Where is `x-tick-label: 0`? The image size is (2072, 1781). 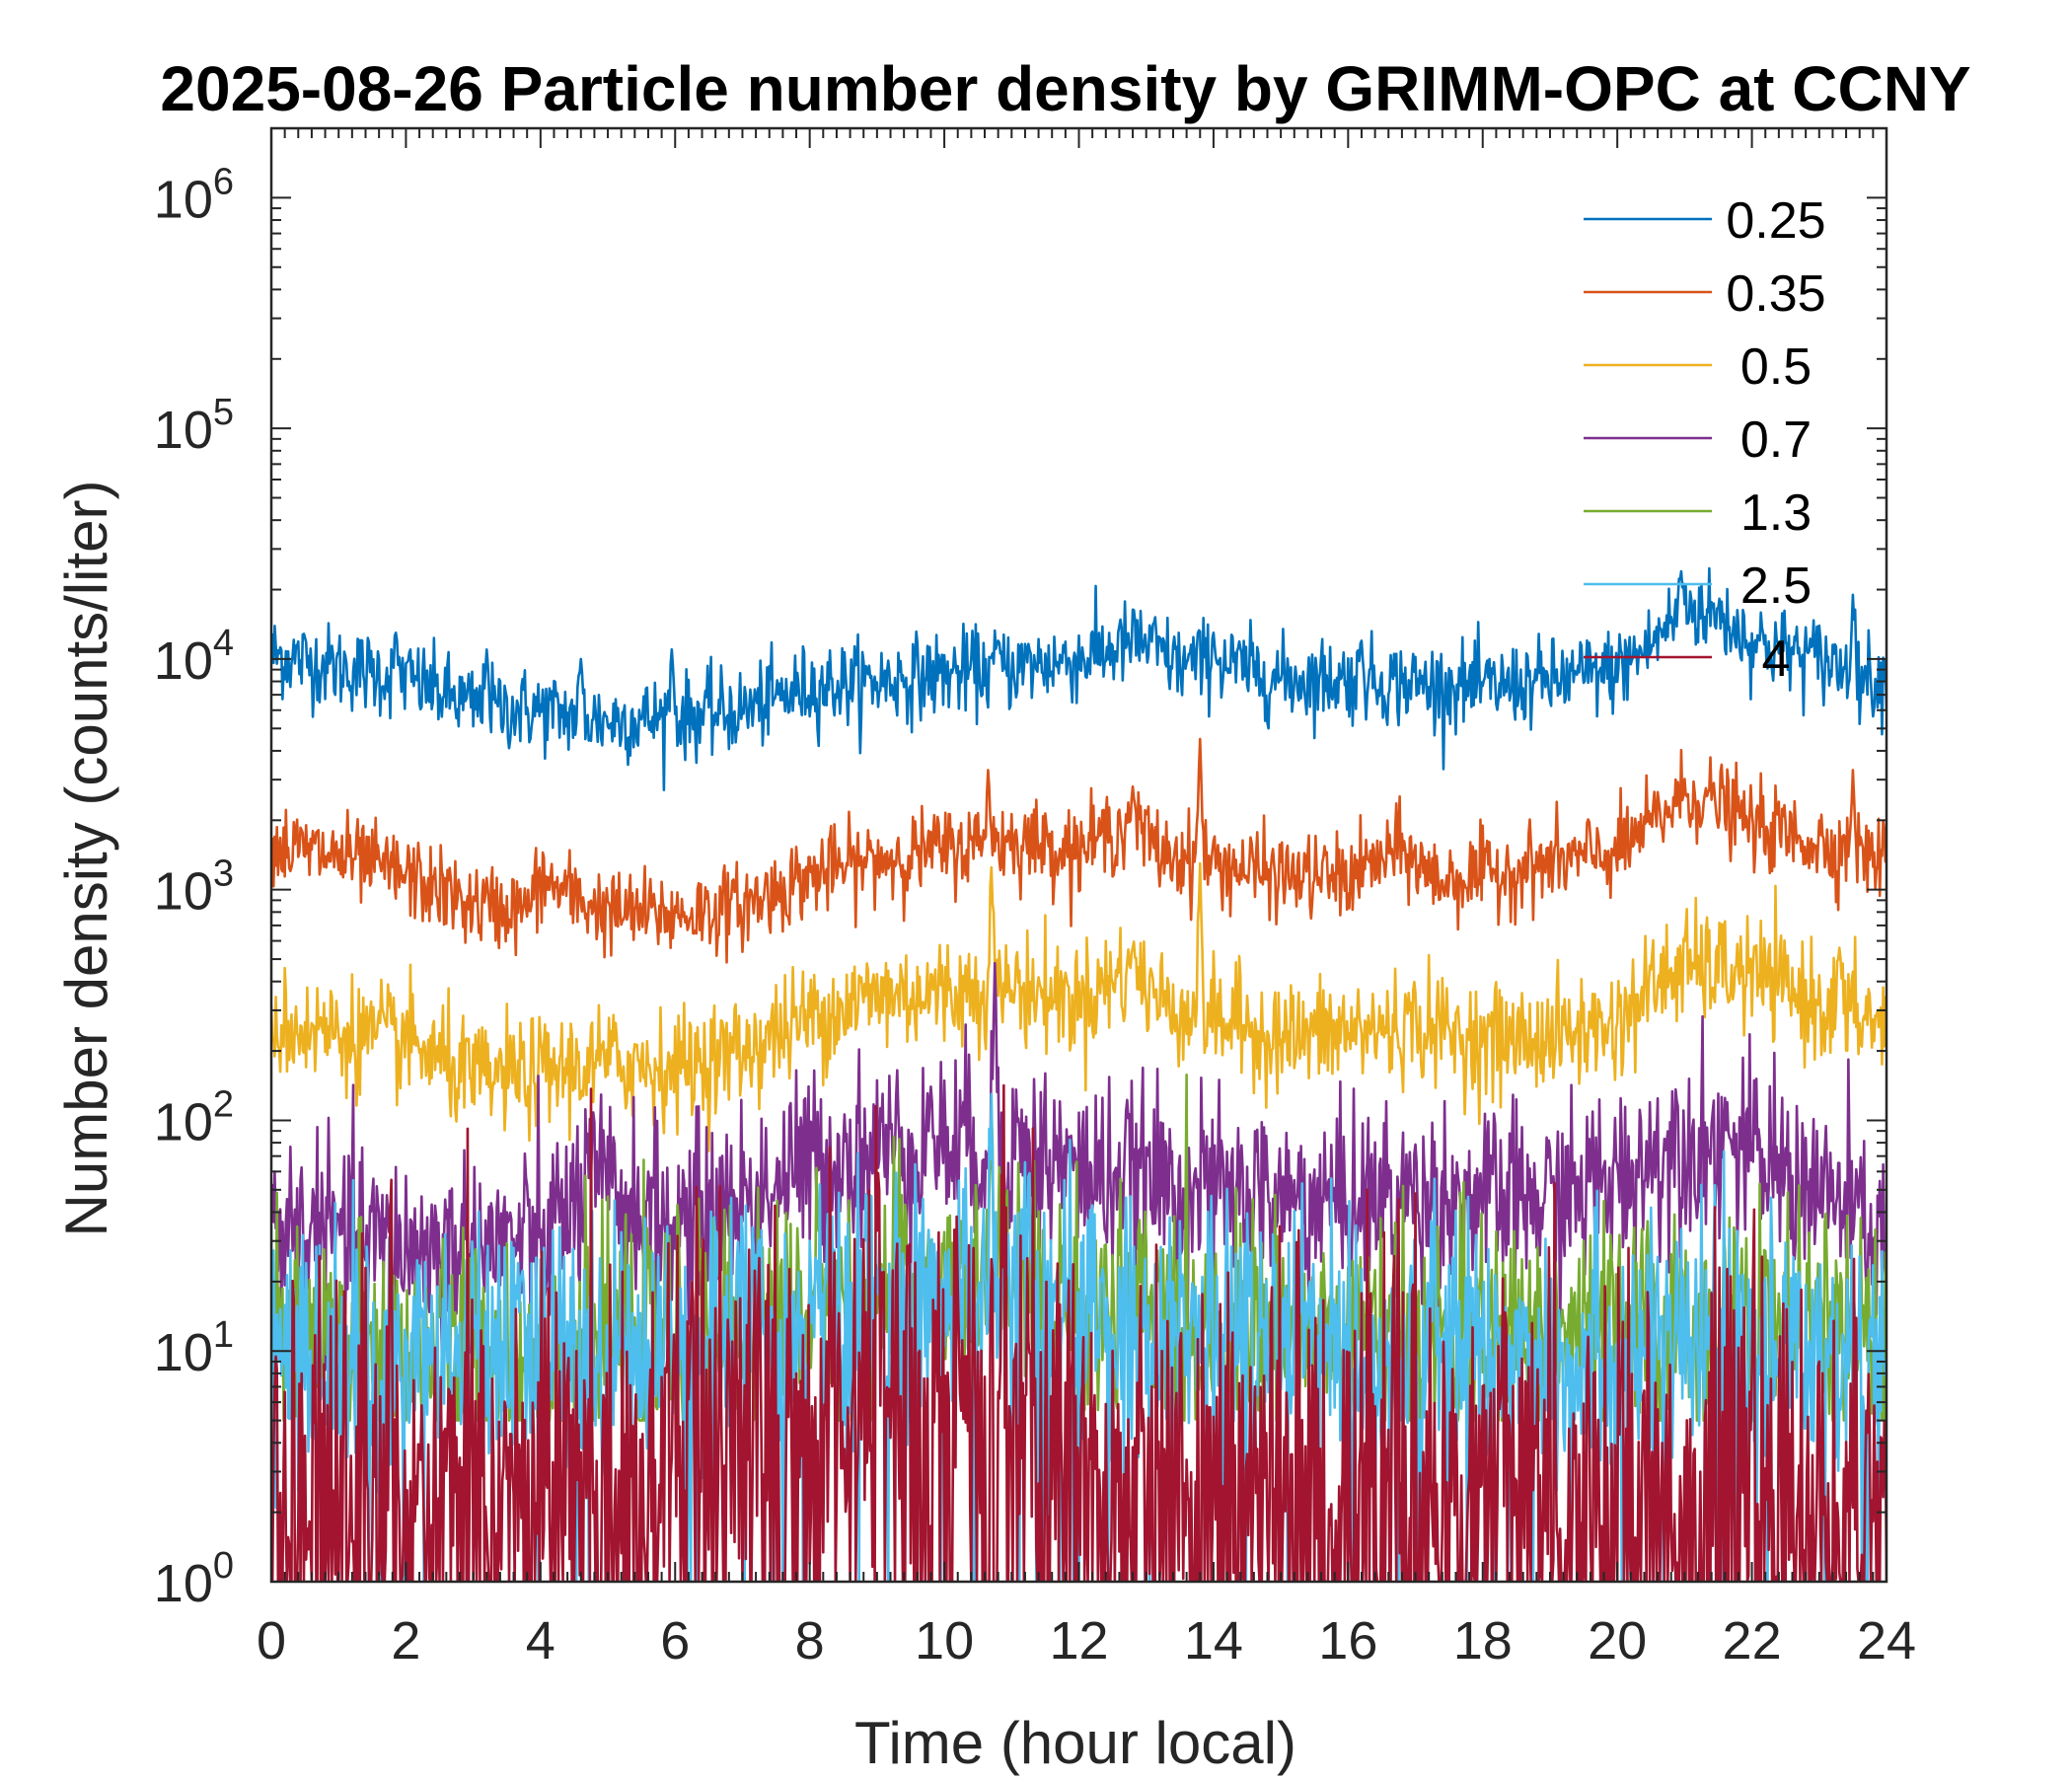
x-tick-label: 0 is located at coordinates (272, 1640).